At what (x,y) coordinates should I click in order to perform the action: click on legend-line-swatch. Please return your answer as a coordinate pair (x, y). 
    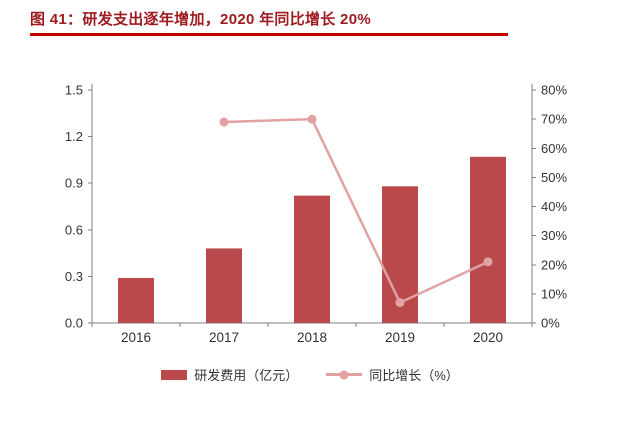
    Looking at the image, I should click on (344, 374).